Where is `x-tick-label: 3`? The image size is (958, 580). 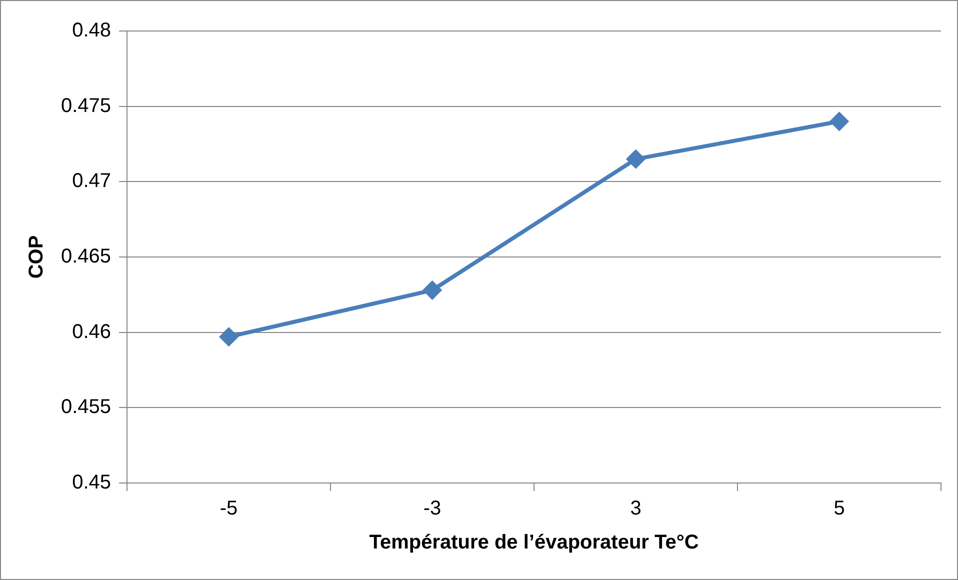 x-tick-label: 3 is located at coordinates (636, 509).